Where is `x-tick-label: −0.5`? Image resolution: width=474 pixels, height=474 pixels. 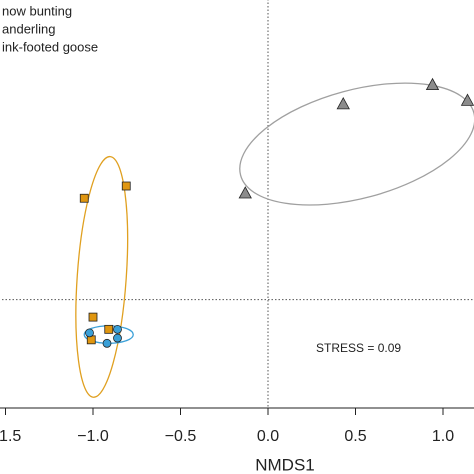
x-tick-label: −0.5 is located at coordinates (181, 436).